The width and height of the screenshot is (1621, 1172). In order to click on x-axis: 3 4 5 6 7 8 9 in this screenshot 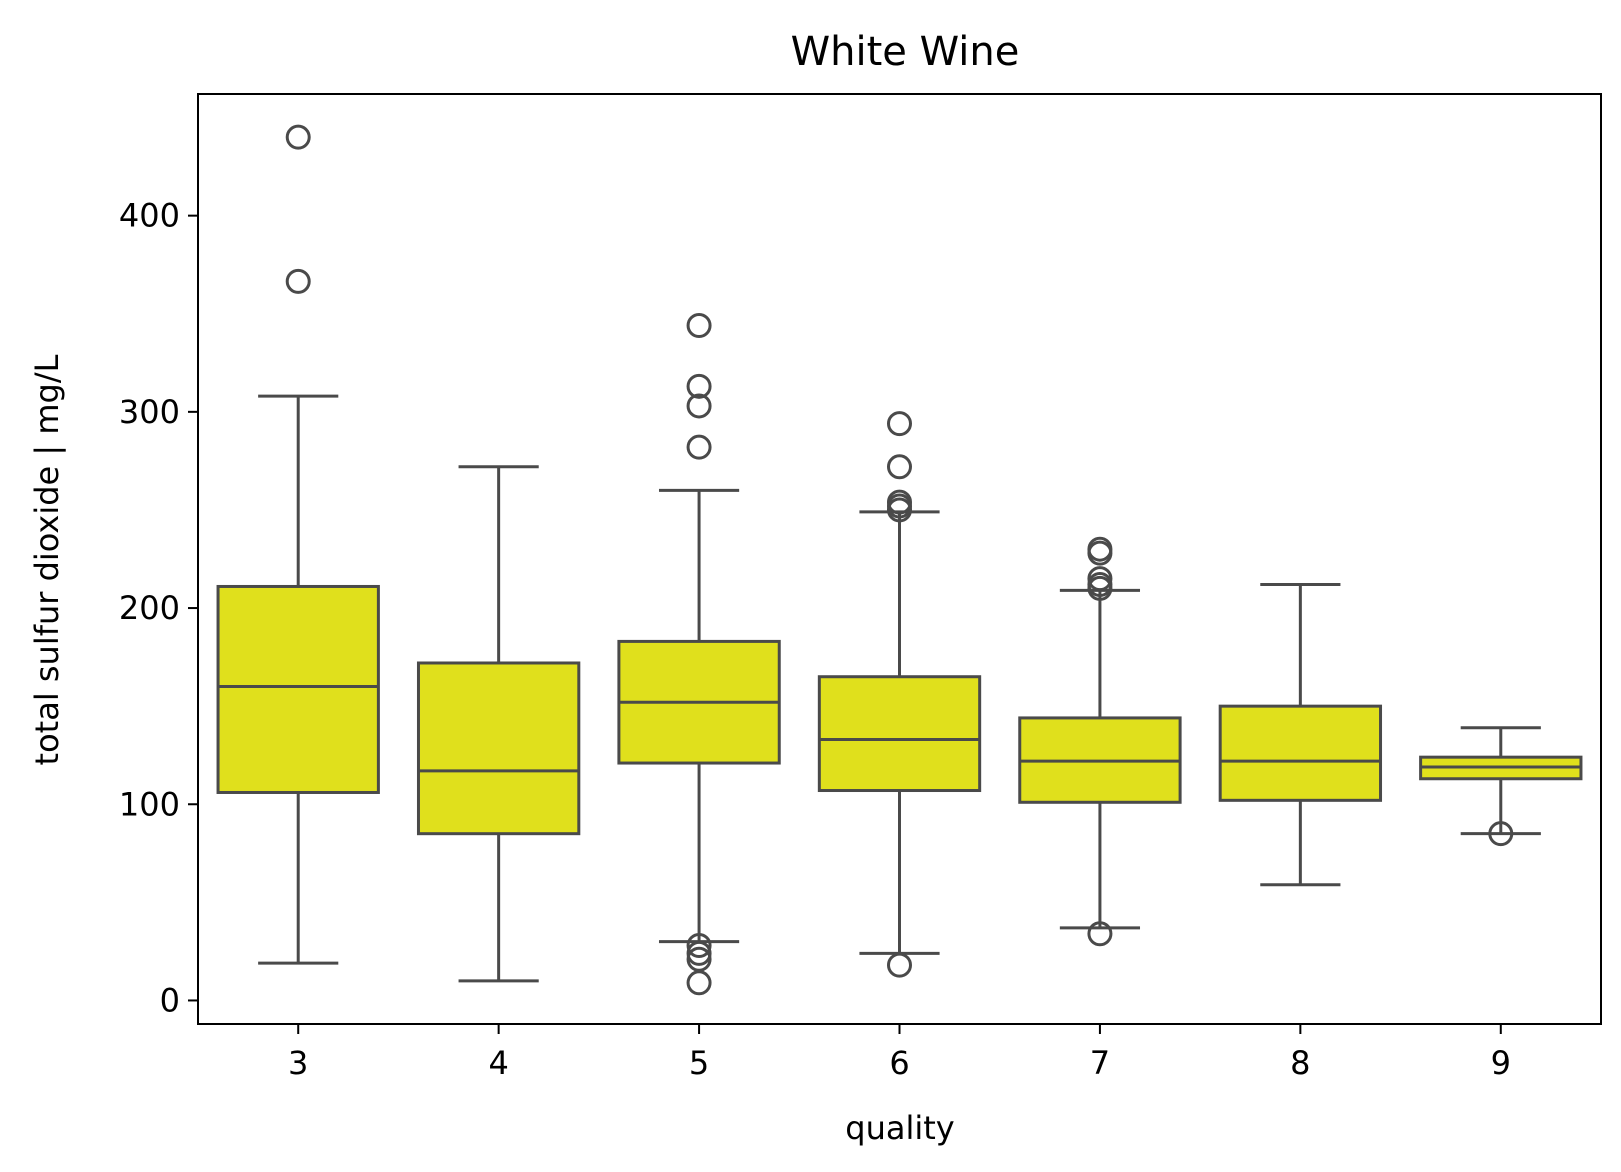, I will do `click(899, 1053)`.